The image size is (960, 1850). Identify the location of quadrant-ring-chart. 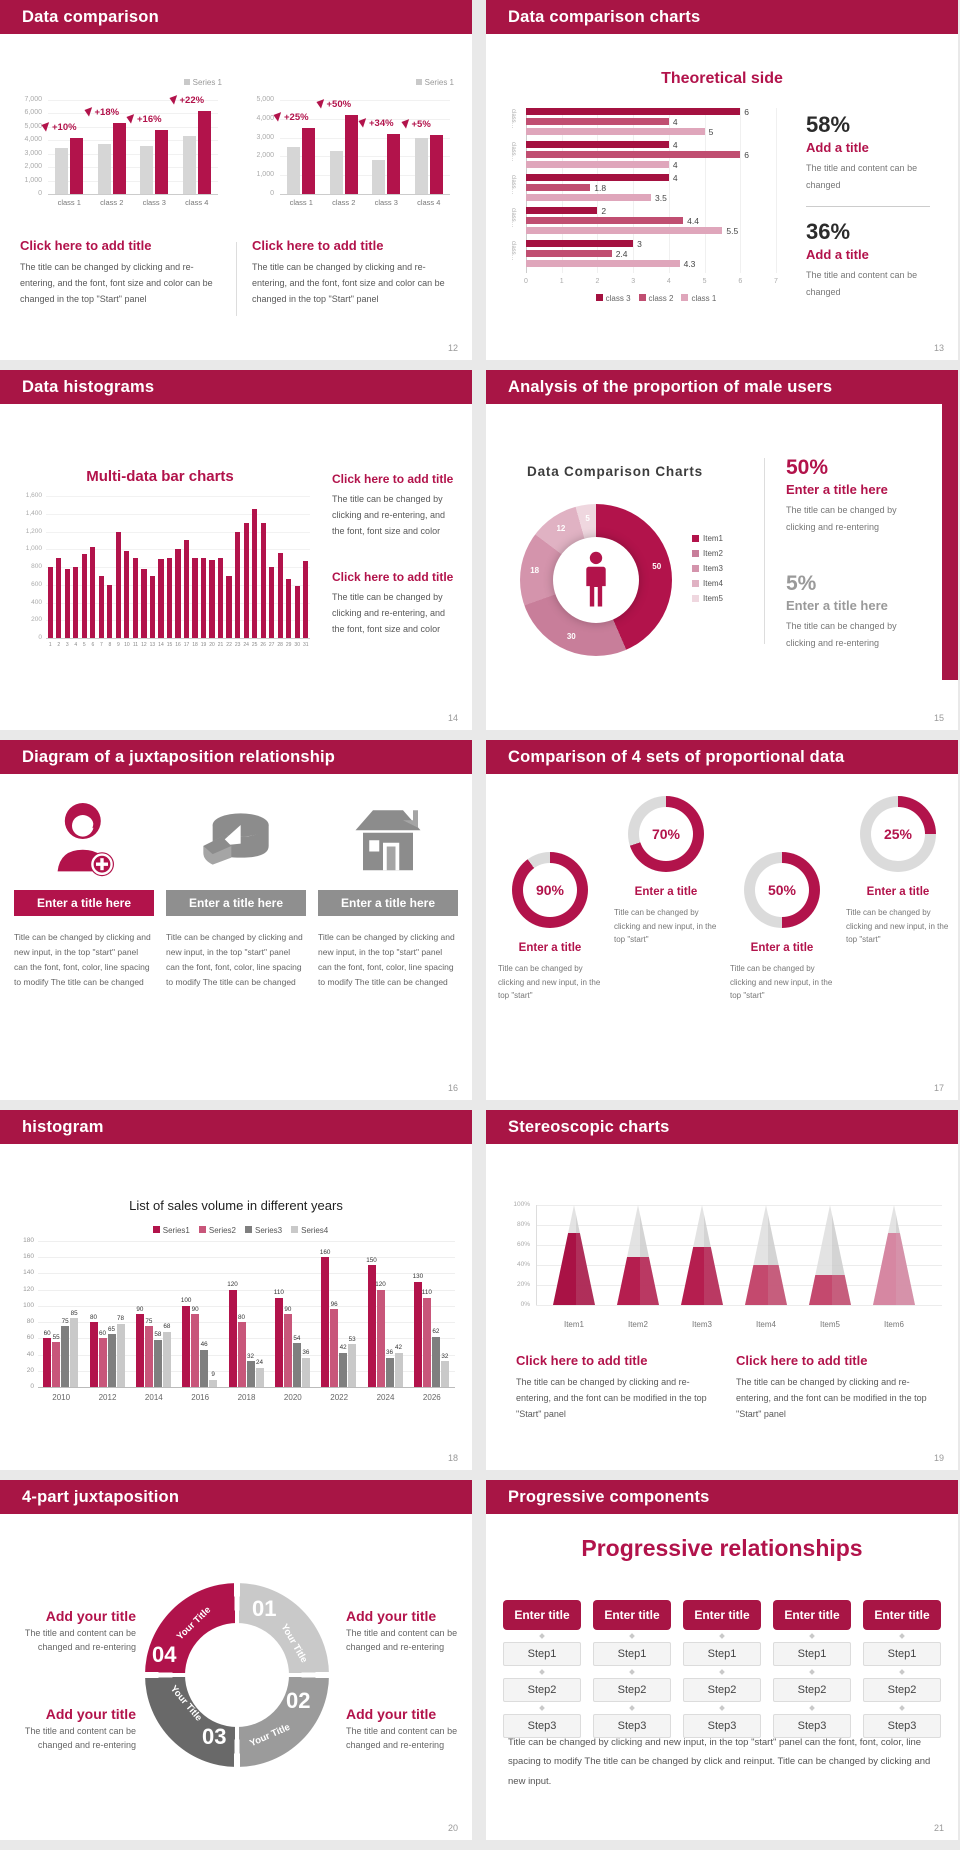
(237, 1675).